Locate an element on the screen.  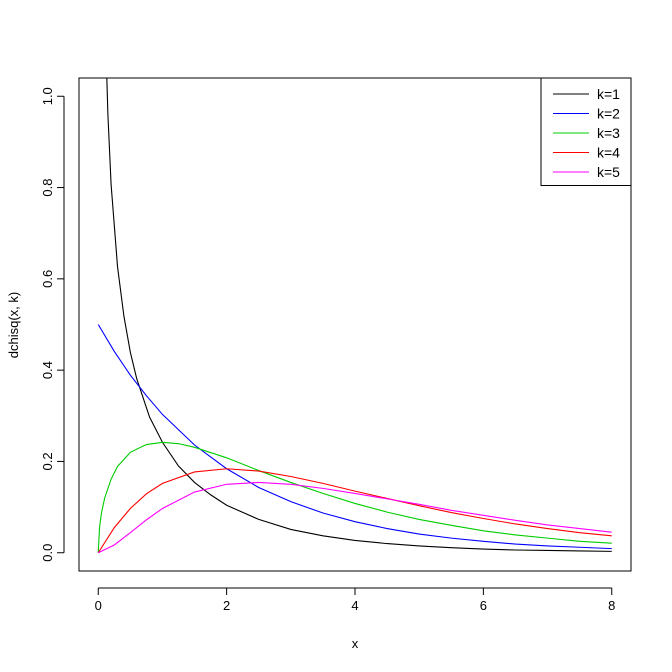
x-axis: 0 2 4 6 8 is located at coordinates (355, 600).